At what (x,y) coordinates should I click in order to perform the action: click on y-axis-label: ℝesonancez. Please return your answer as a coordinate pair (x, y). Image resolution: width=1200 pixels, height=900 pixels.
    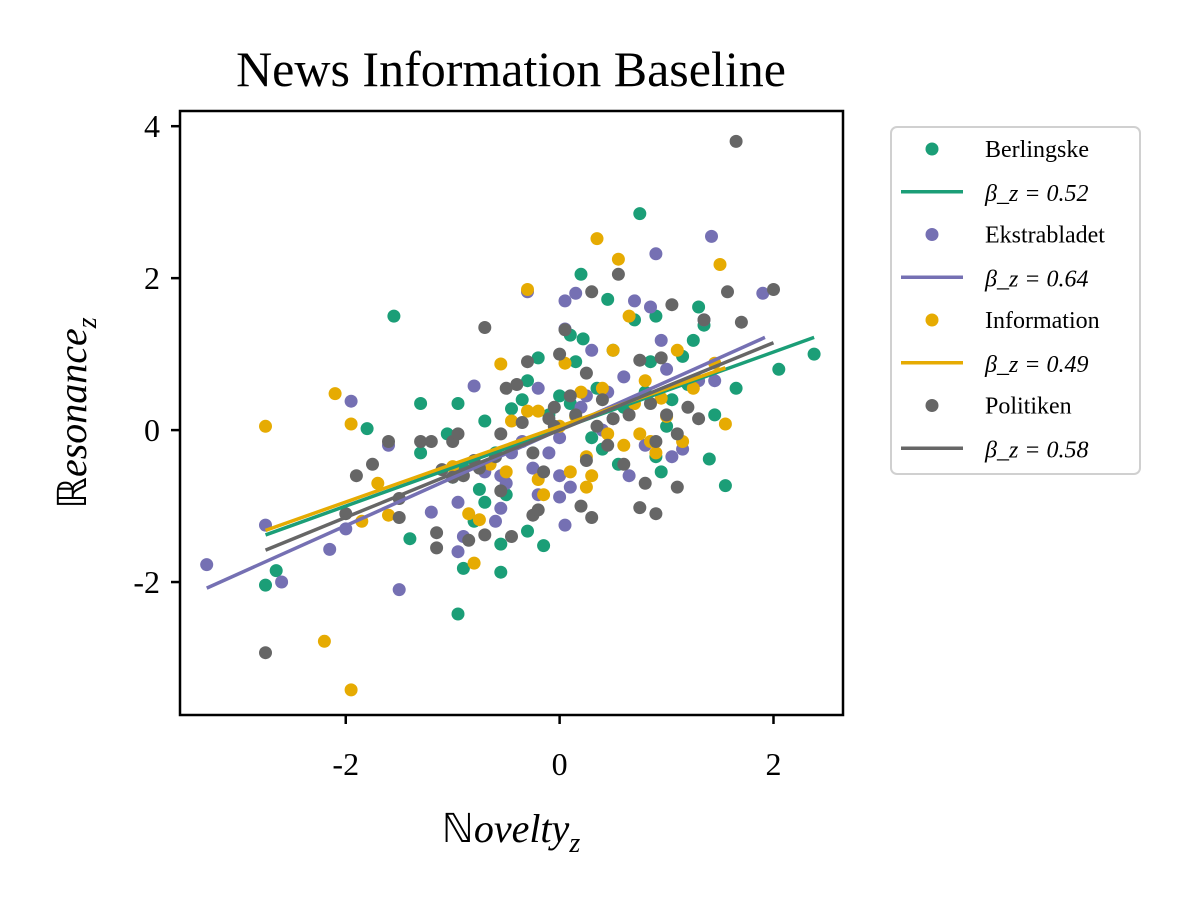
    Looking at the image, I should click on (76, 413).